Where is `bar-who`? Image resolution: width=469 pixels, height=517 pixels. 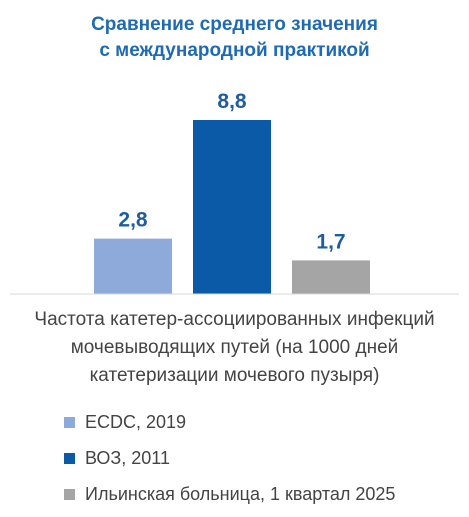 bar-who is located at coordinates (232, 207).